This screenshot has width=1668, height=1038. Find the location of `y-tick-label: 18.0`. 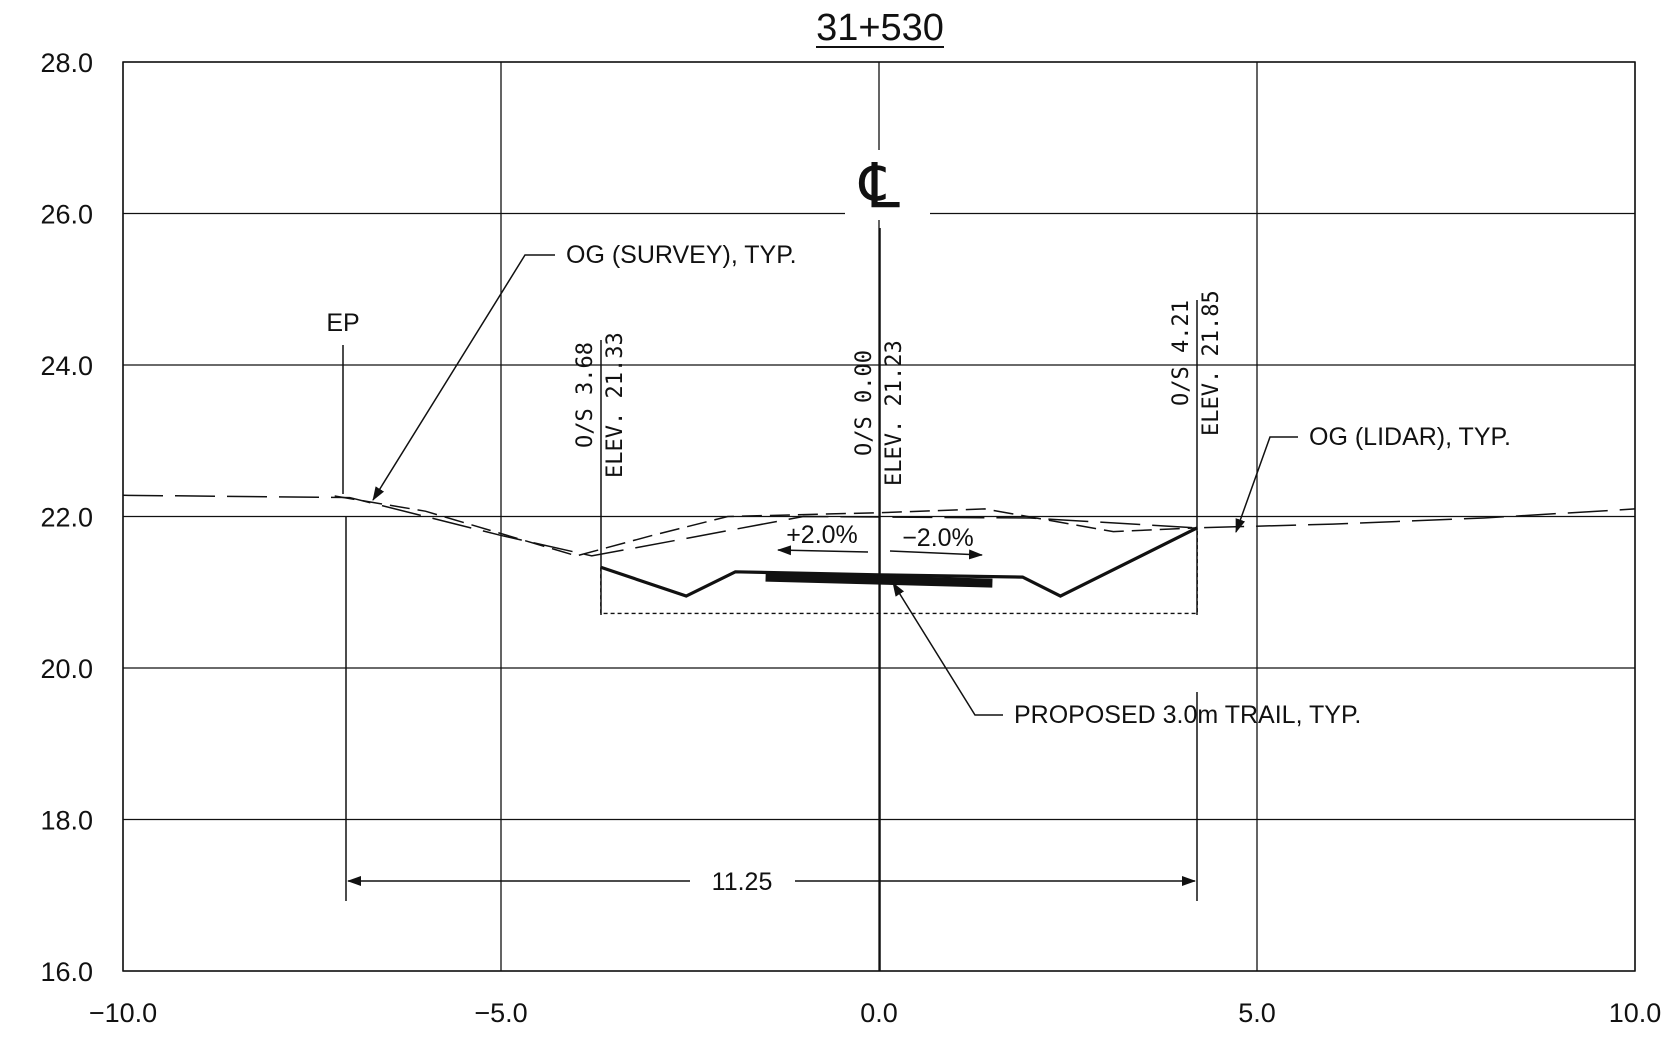

y-tick-label: 18.0 is located at coordinates (66, 821).